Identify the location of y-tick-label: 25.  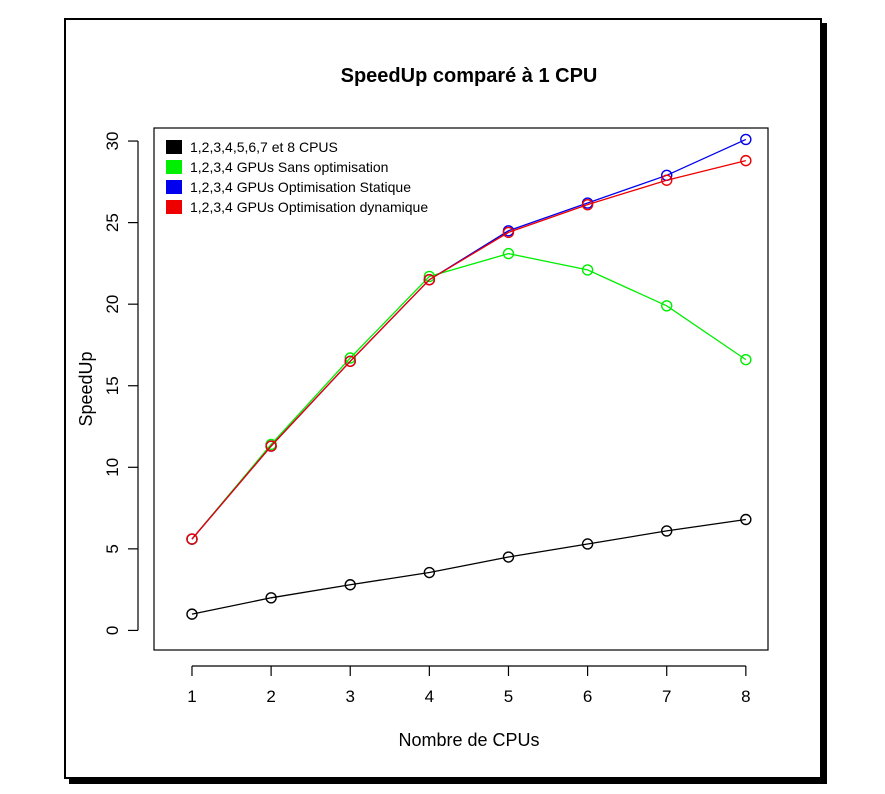
(112, 222).